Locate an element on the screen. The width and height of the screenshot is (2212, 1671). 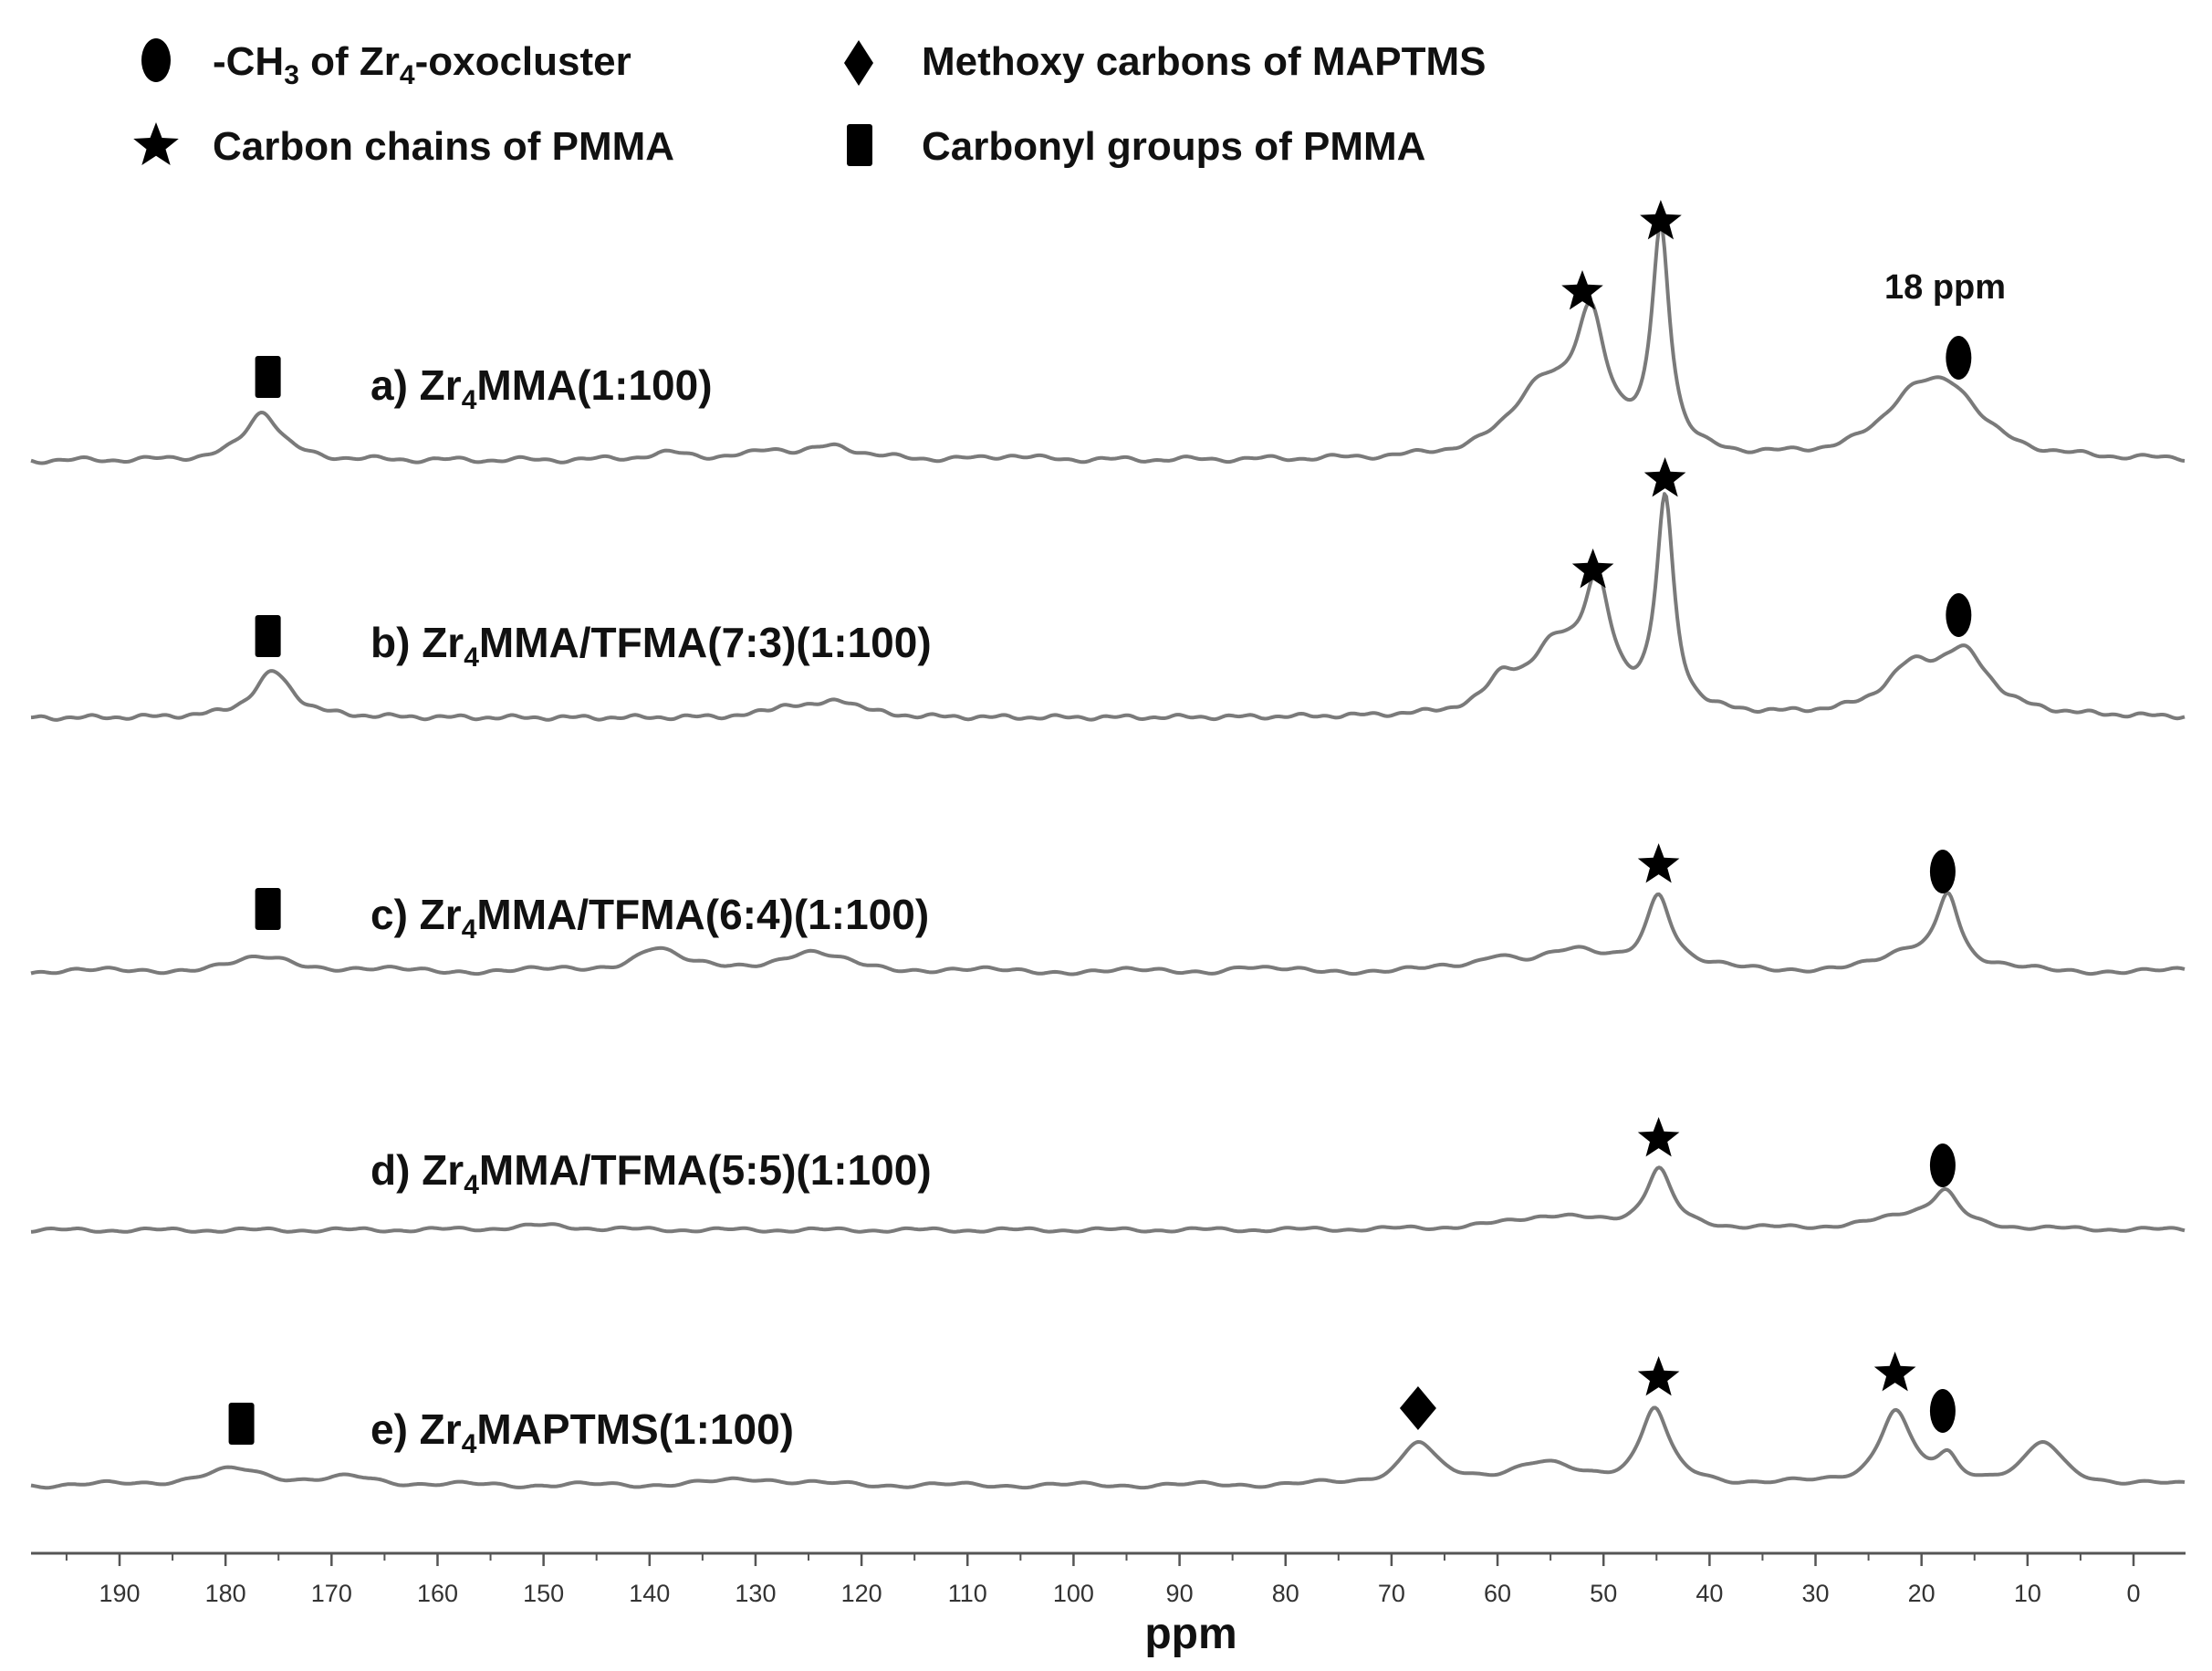
spectrum-label-c: c) Zr4MMA/TFMA(6:4)(1:100) is located at coordinates (649, 918).